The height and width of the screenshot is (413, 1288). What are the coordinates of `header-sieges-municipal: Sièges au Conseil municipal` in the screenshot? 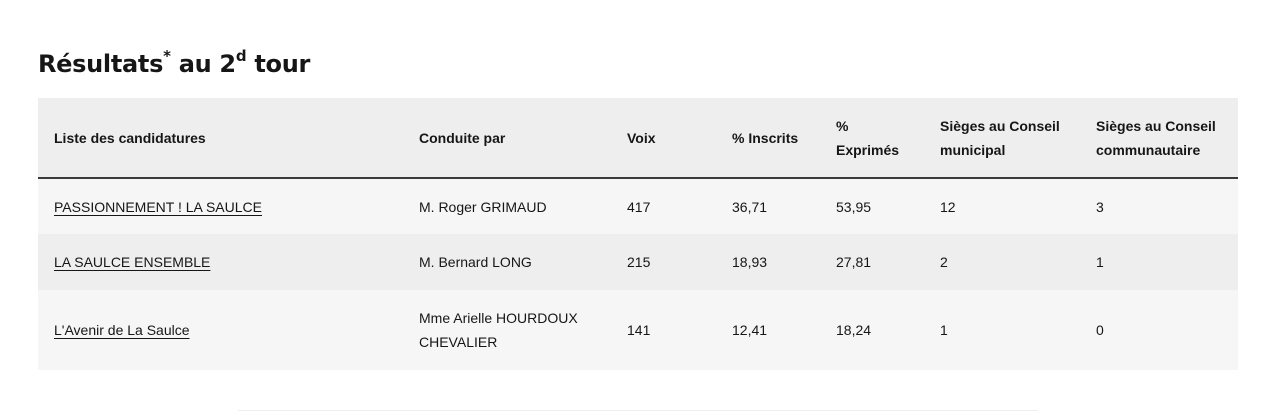 It's located at (1002, 138).